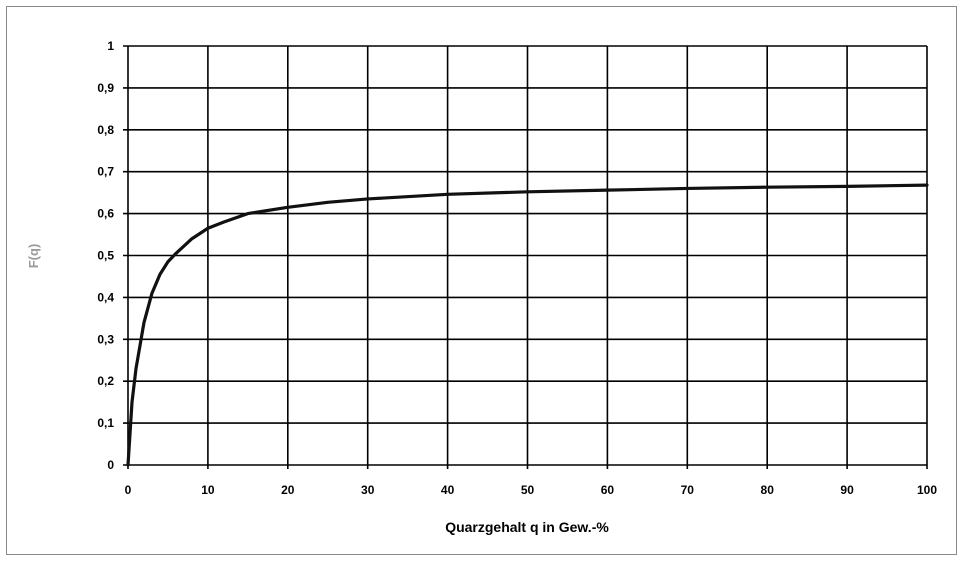 This screenshot has height=562, width=965. What do you see at coordinates (105, 256) in the screenshot?
I see `y-tick-label: 0,5` at bounding box center [105, 256].